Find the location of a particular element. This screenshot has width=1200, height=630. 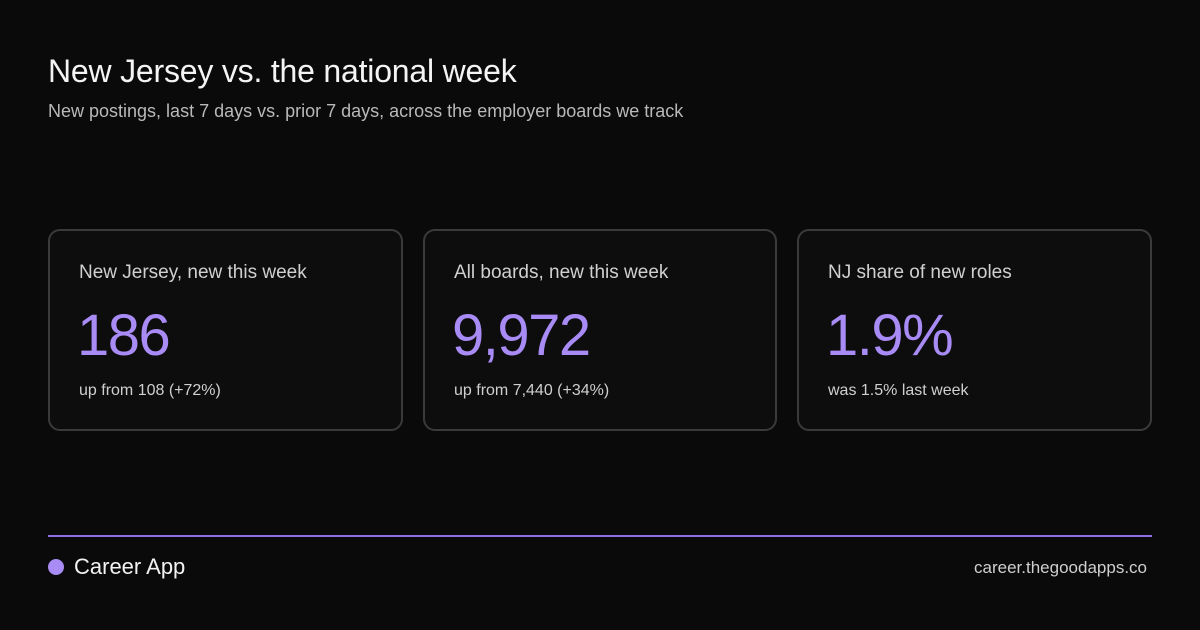

page-title: New Jersey vs. the national week is located at coordinates (282, 71).